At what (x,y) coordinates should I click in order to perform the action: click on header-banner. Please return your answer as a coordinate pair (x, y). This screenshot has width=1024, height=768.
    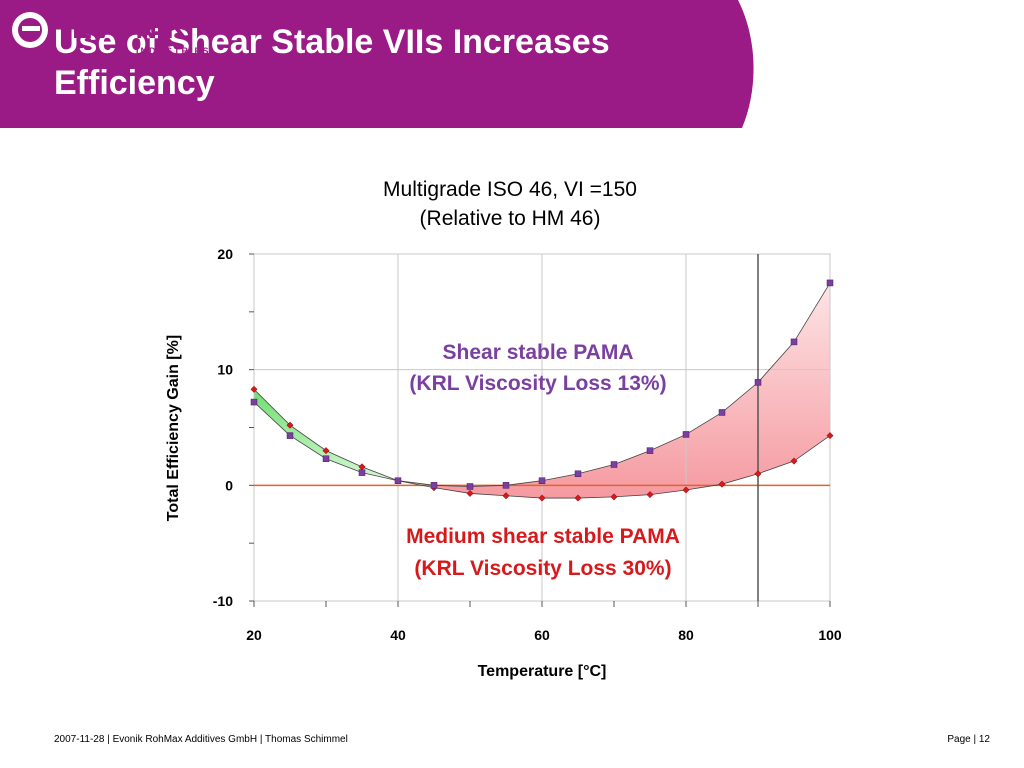
    Looking at the image, I should click on (377, 64).